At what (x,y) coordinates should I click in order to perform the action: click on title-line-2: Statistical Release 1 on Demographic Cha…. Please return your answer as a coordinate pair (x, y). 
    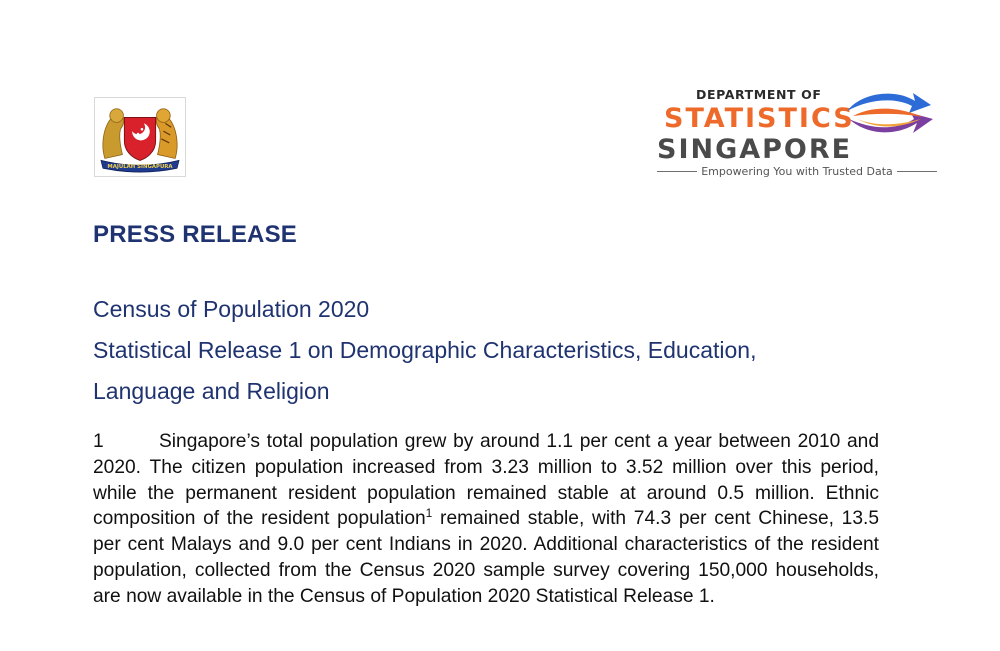
    Looking at the image, I should click on (425, 350).